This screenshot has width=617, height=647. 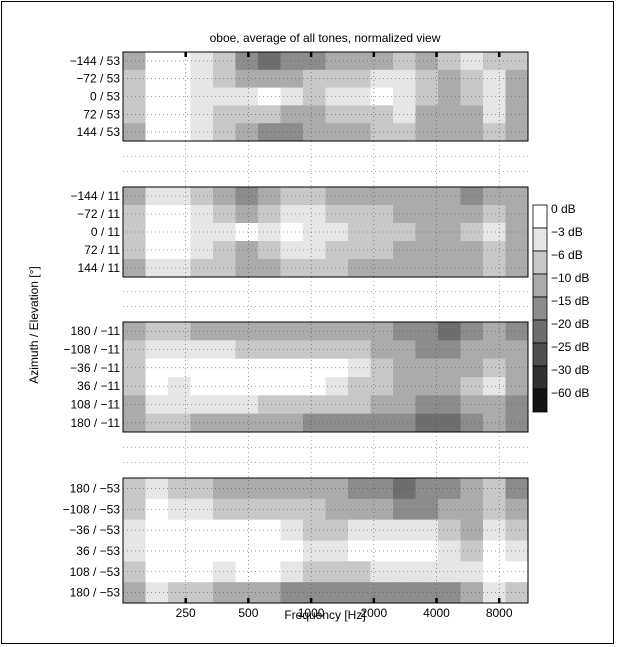 What do you see at coordinates (567, 232) in the screenshot?
I see `colorbar-label: −3 dB` at bounding box center [567, 232].